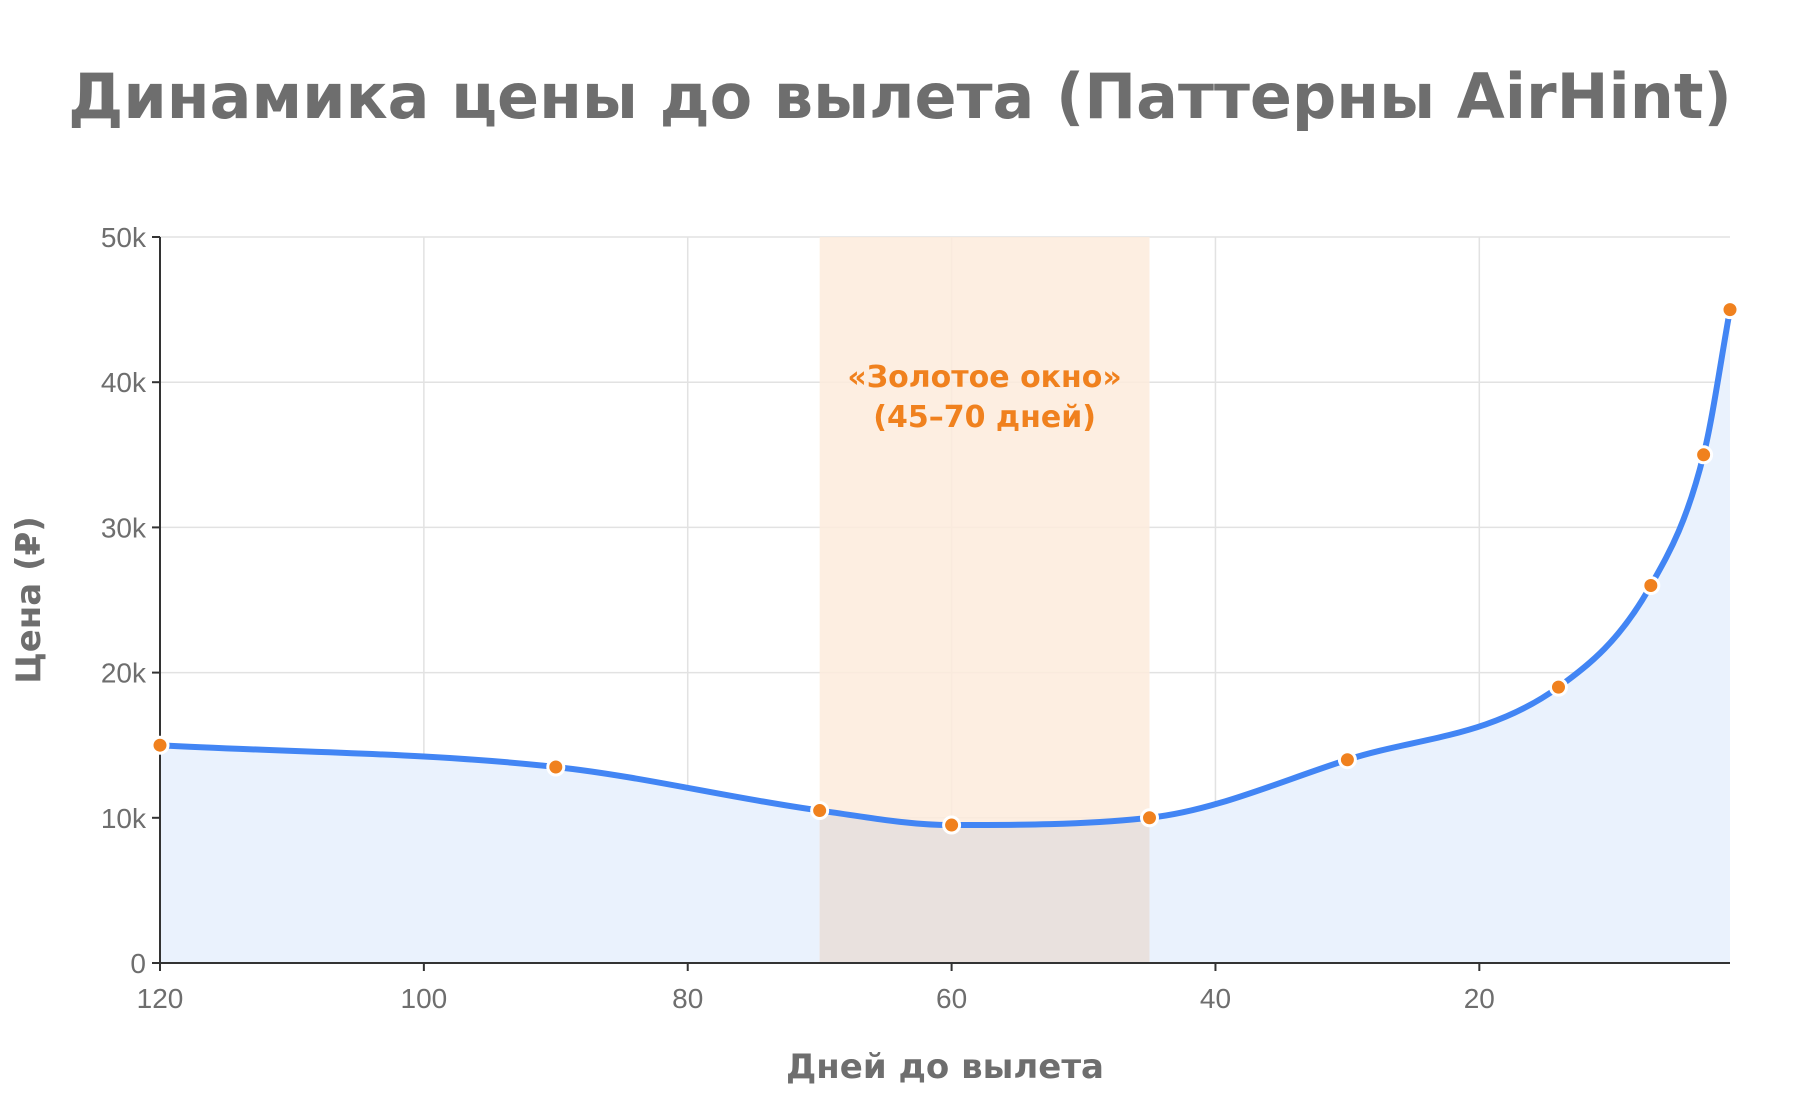  What do you see at coordinates (984, 600) in the screenshot?
I see `highlight-layer` at bounding box center [984, 600].